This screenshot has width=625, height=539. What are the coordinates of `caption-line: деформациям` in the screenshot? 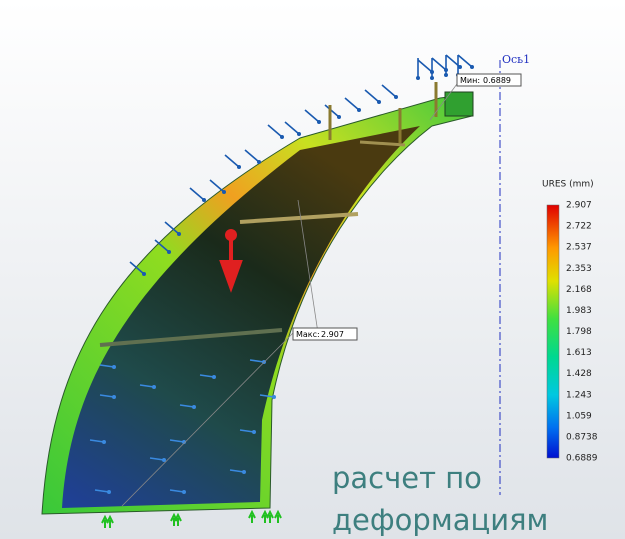 It's located at (440, 520).